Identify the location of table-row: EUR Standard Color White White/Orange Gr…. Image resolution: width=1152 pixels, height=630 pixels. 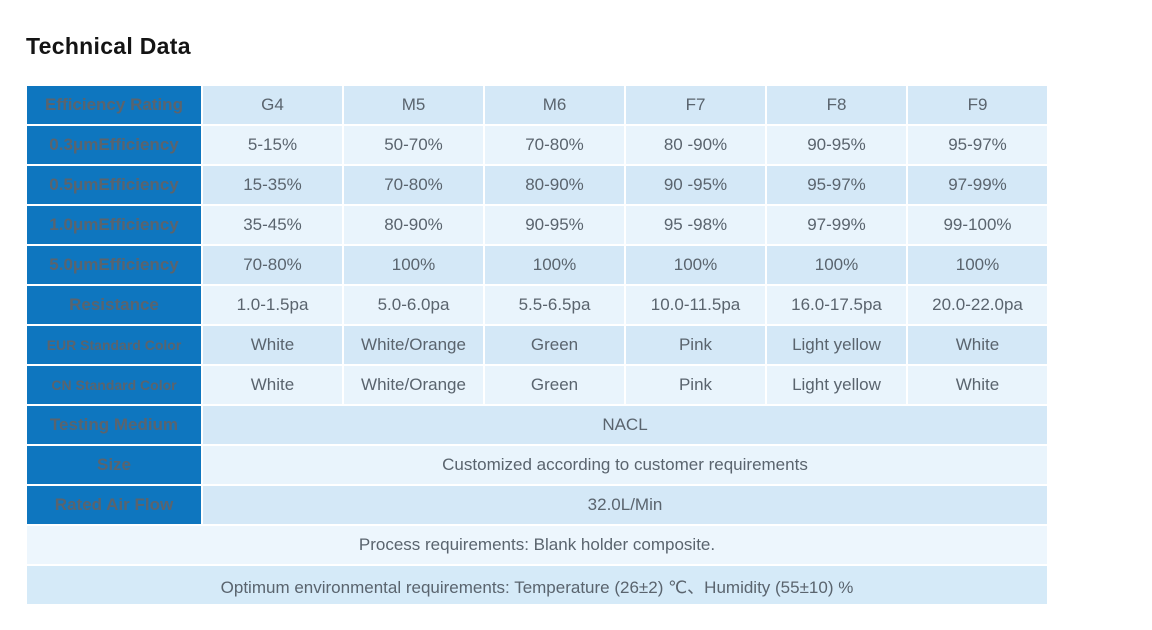
(537, 345).